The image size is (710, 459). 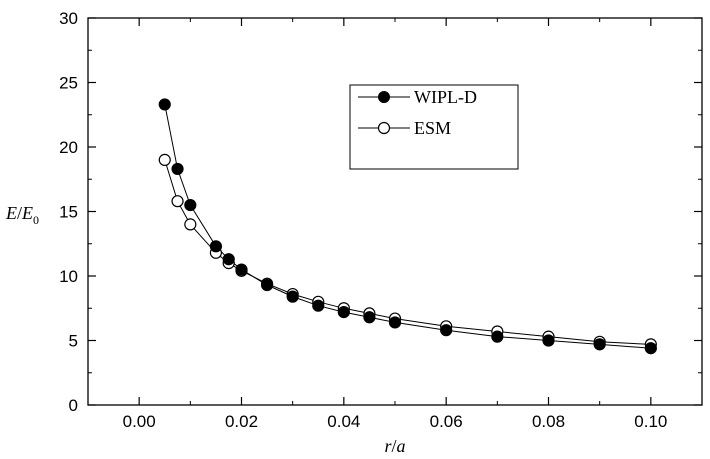 What do you see at coordinates (388, 446) in the screenshot?
I see `x-axis-label-main: r` at bounding box center [388, 446].